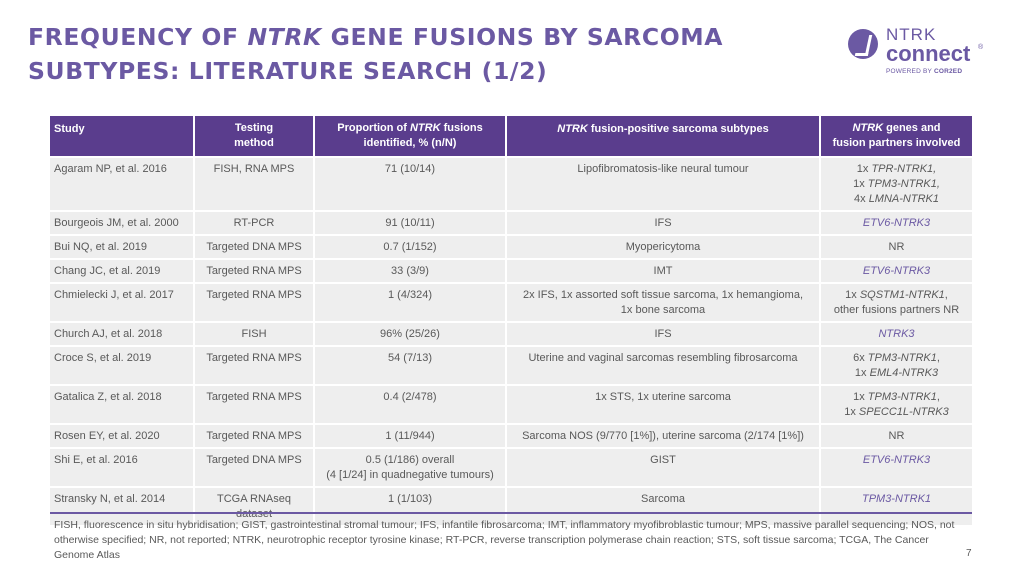 This screenshot has height=576, width=1024. Describe the element at coordinates (254, 184) in the screenshot. I see `cell-method: FISH, RNA MPS` at that location.